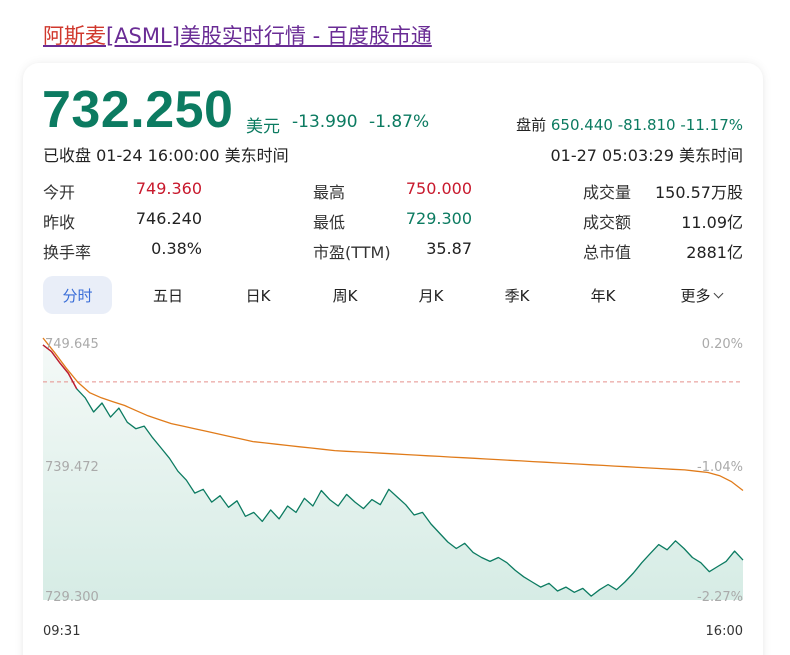 The width and height of the screenshot is (790, 655). What do you see at coordinates (60, 367) in the screenshot?
I see `price-line-above-prev-close` at bounding box center [60, 367].